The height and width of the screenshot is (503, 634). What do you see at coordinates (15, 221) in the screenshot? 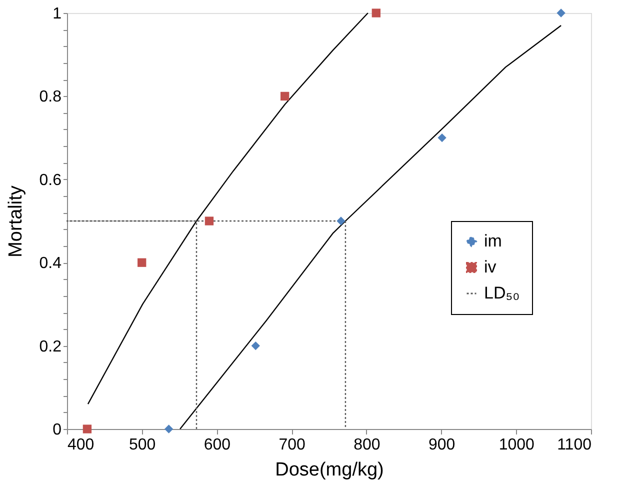
I see `y-axis-title: Mortality` at bounding box center [15, 221].